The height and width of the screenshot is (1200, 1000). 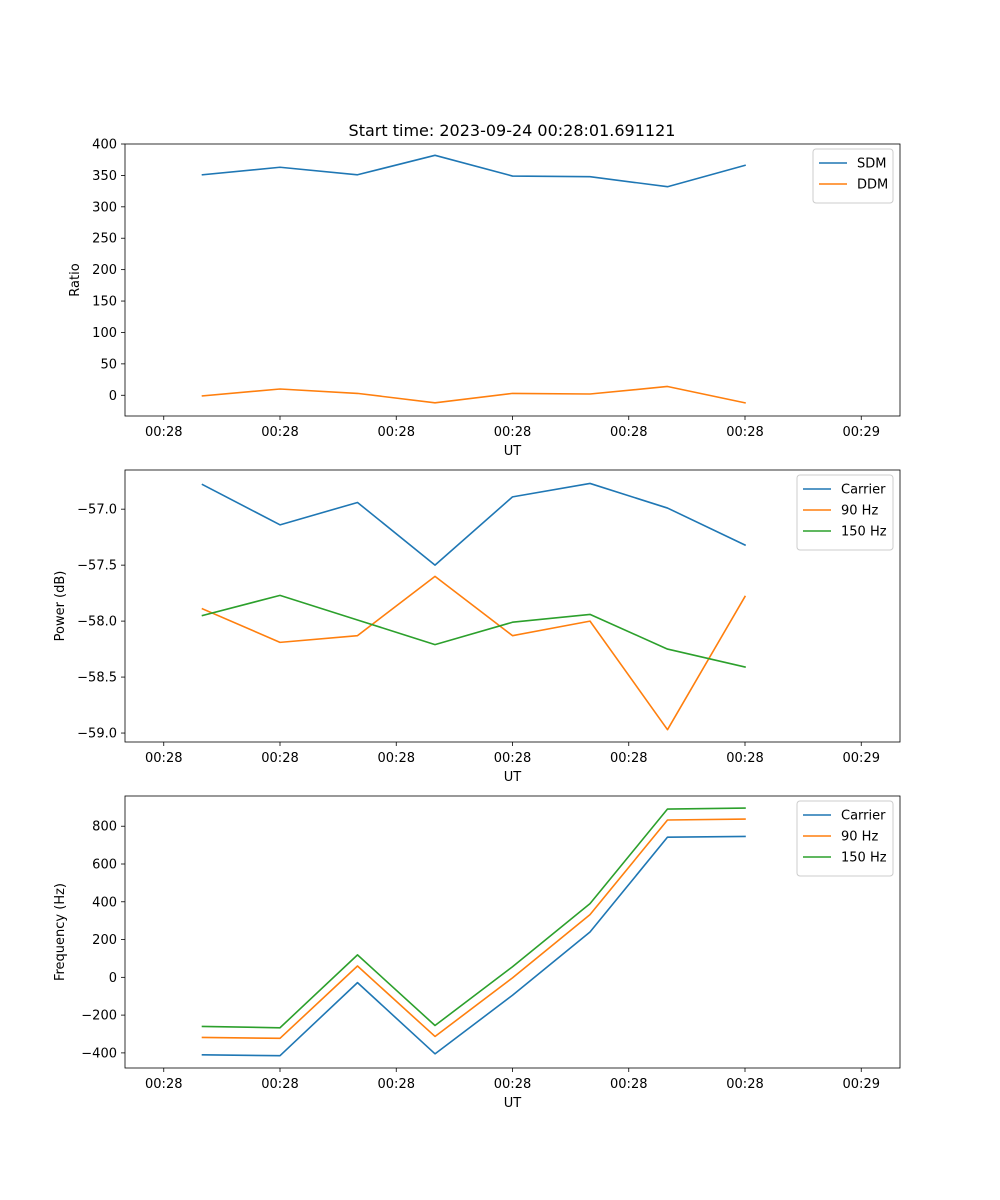 I want to click on power-legend: Carrier 90 Hz 150 Hz, so click(x=845, y=512).